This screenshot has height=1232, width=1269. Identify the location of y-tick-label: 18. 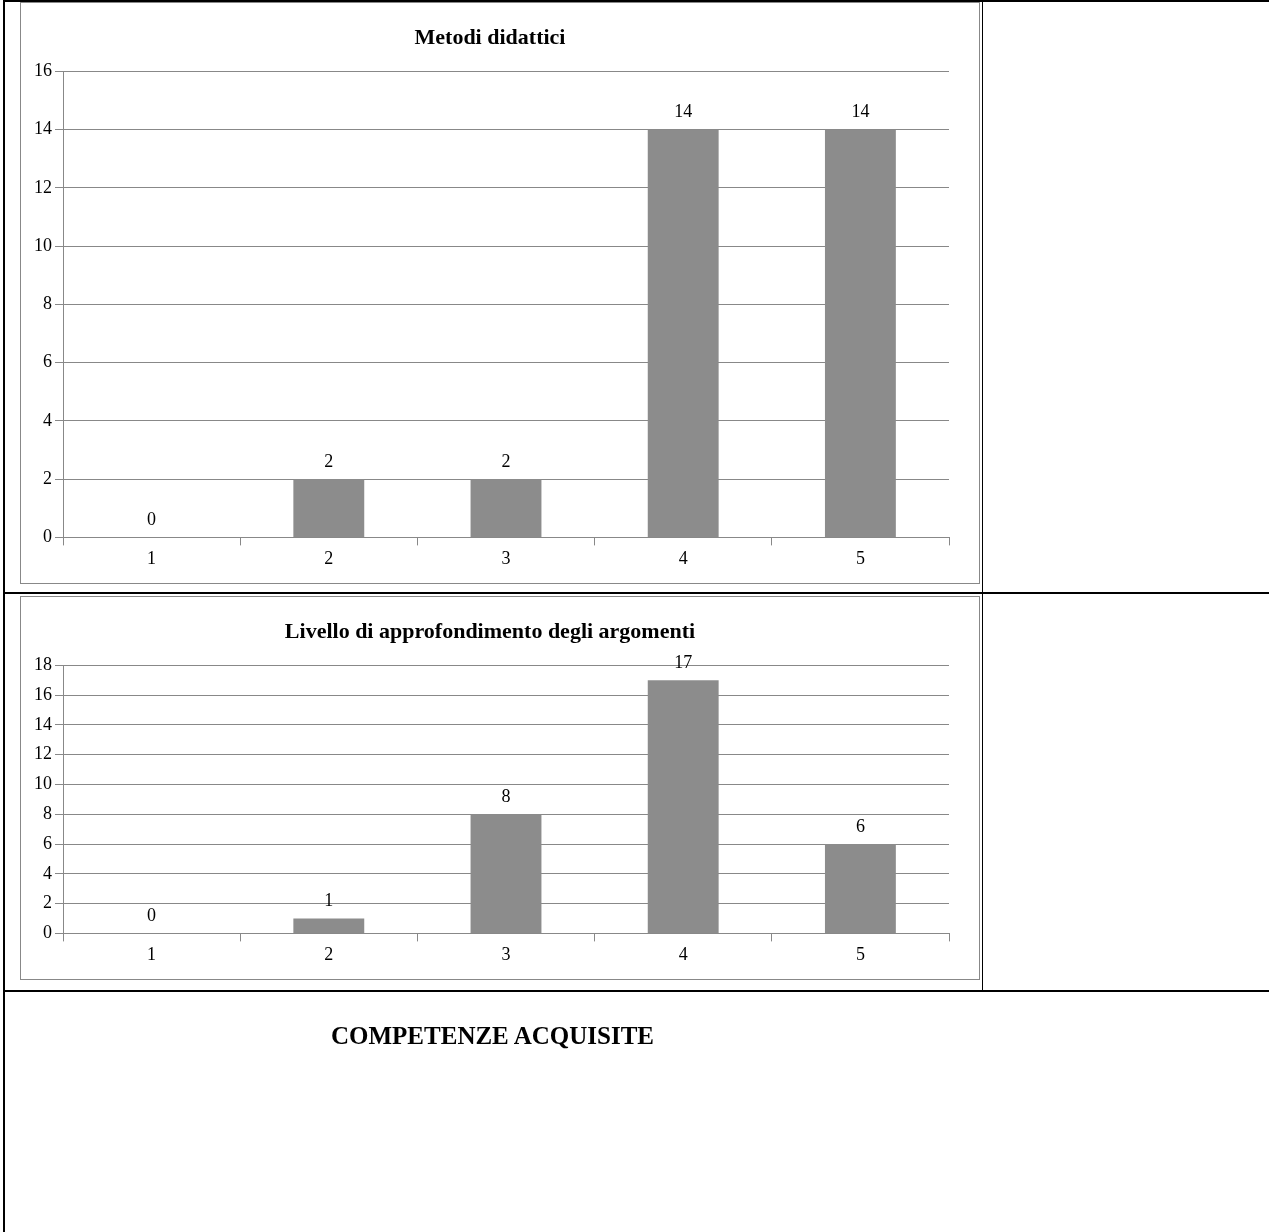
(43, 664).